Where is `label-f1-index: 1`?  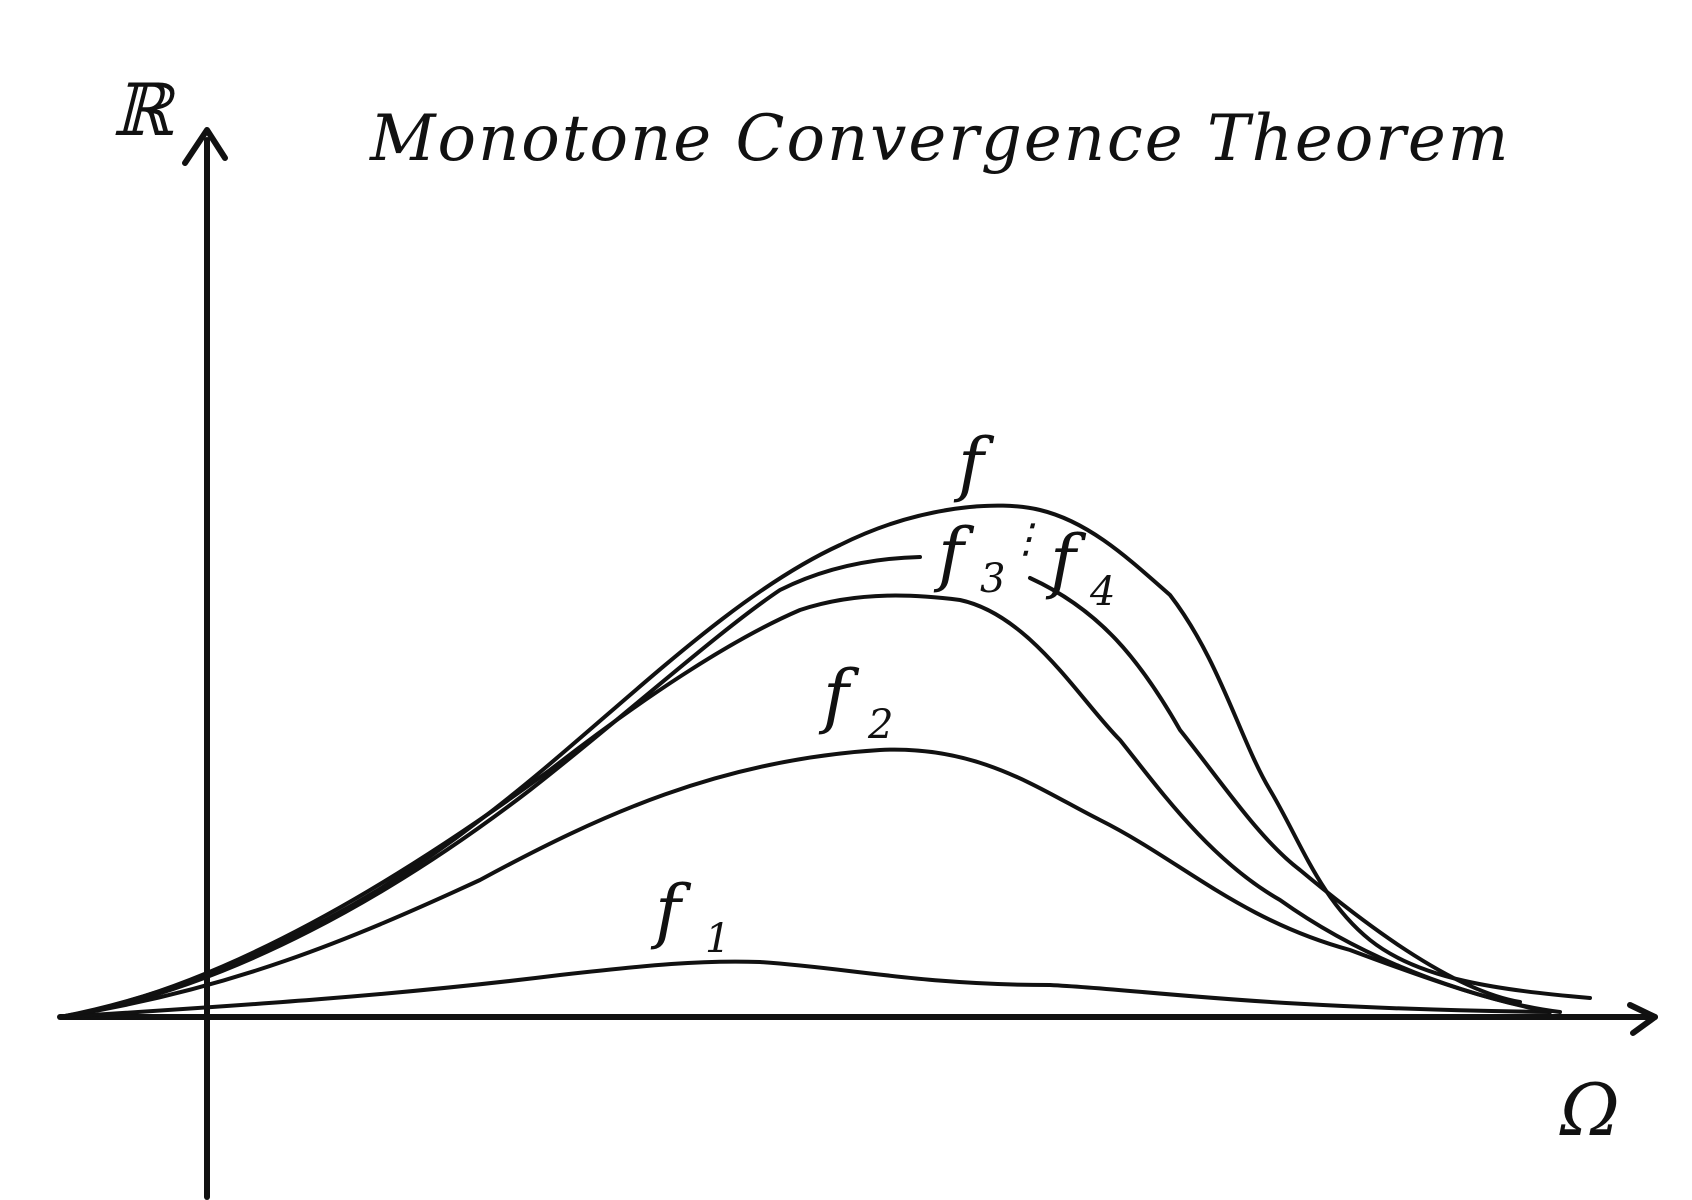
label-f1-index: 1 is located at coordinates (717, 939).